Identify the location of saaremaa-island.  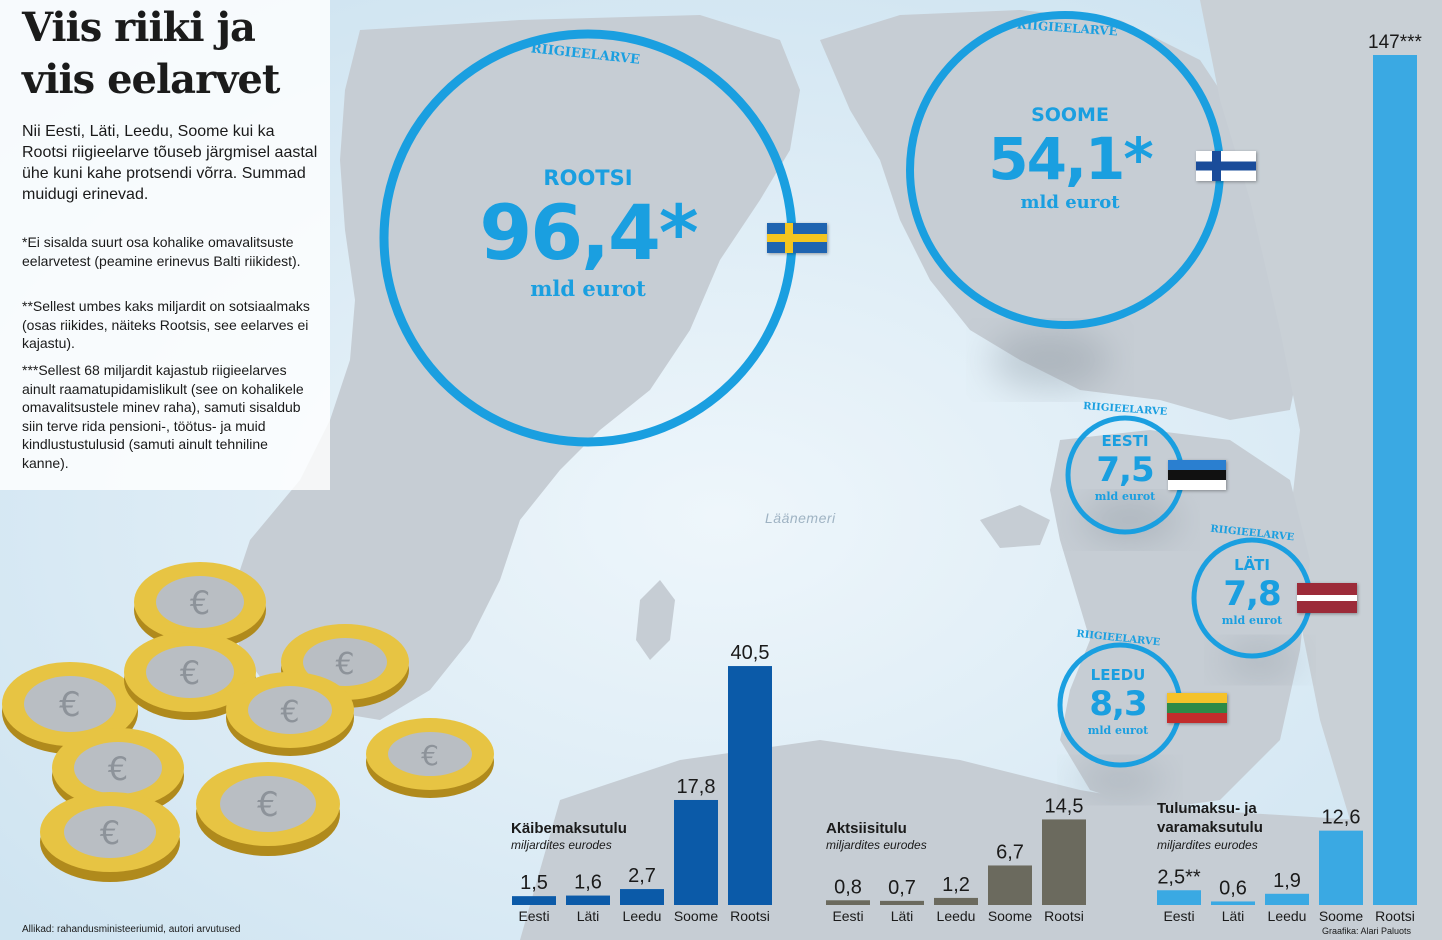
(1015, 526).